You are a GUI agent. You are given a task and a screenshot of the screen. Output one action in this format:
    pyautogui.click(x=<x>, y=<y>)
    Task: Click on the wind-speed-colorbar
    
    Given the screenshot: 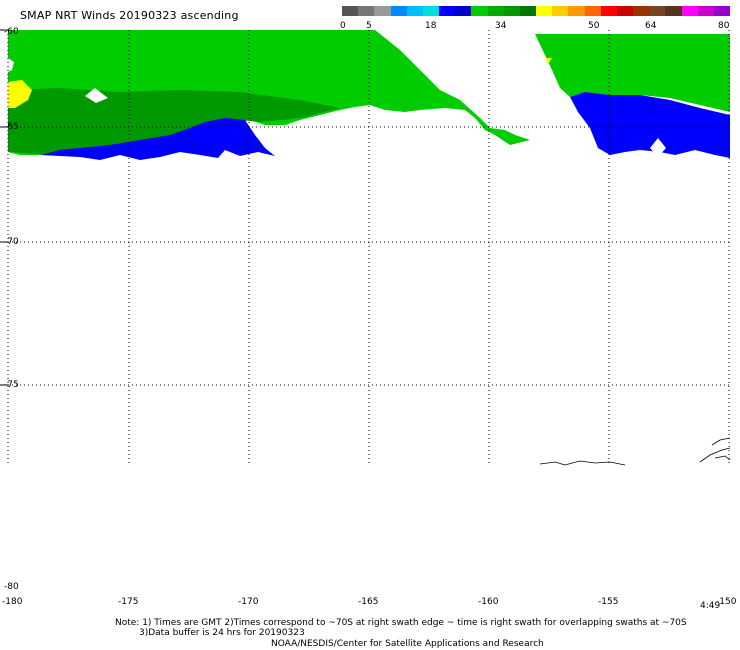 What is the action you would take?
    pyautogui.click(x=536, y=11)
    